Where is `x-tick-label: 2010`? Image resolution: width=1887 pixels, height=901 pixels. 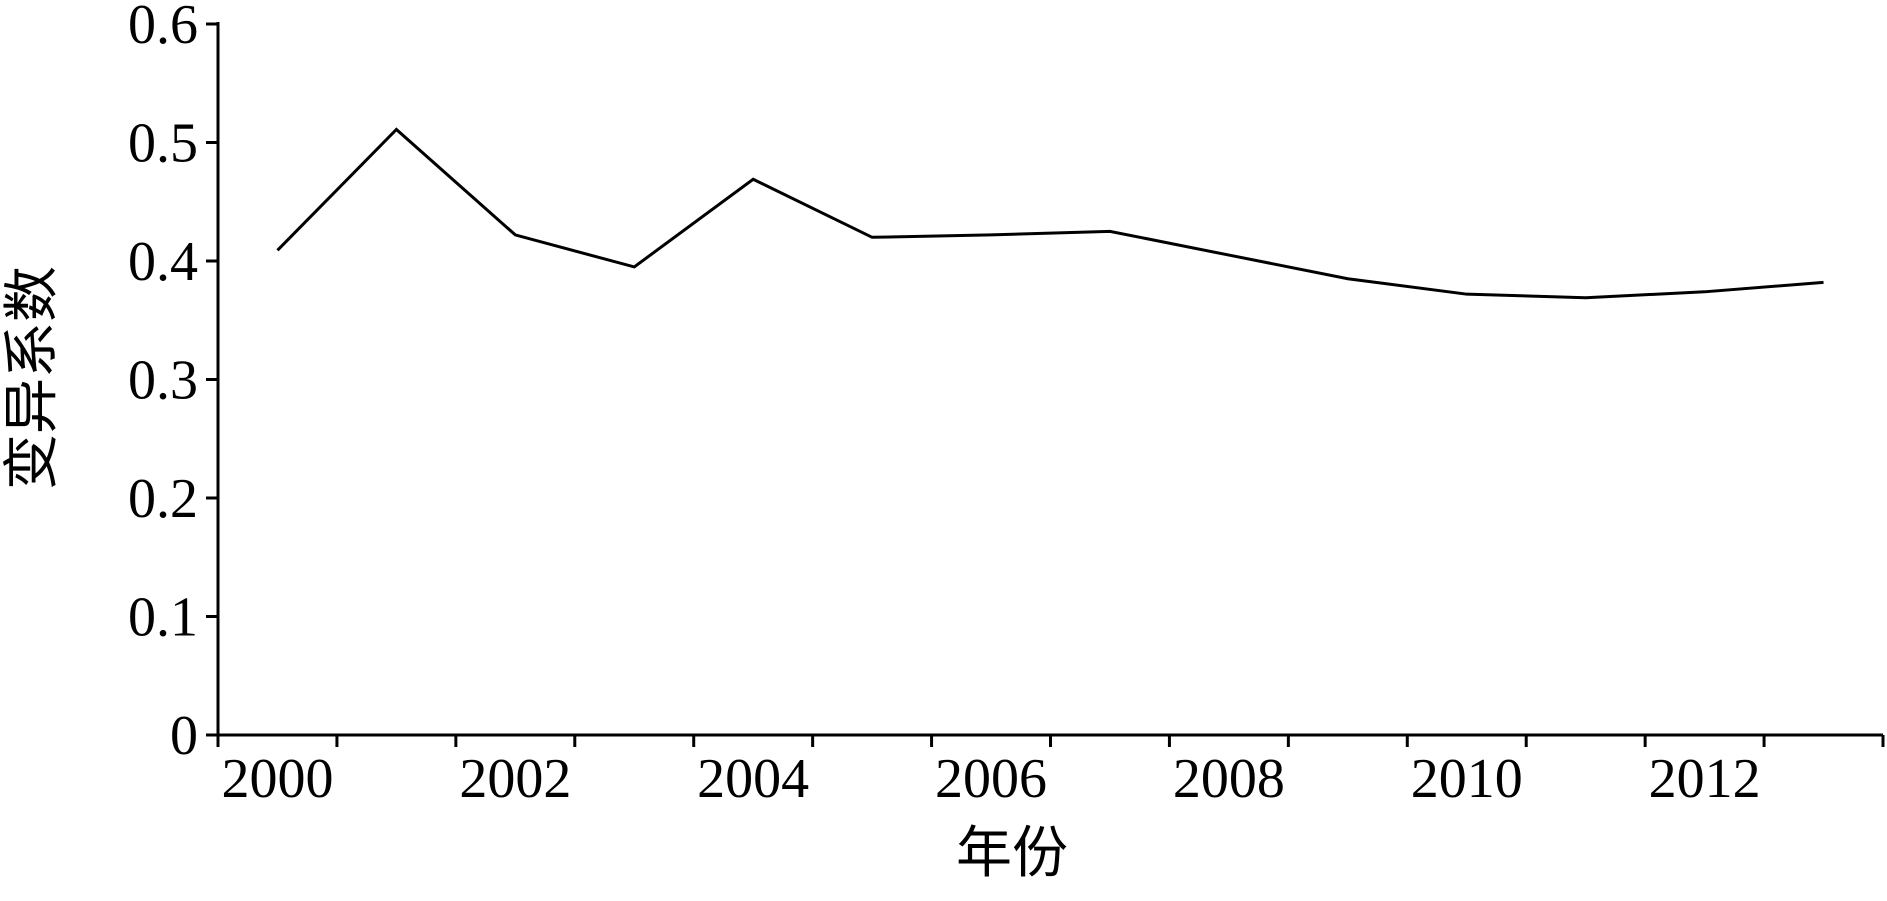 x-tick-label: 2010 is located at coordinates (1467, 779).